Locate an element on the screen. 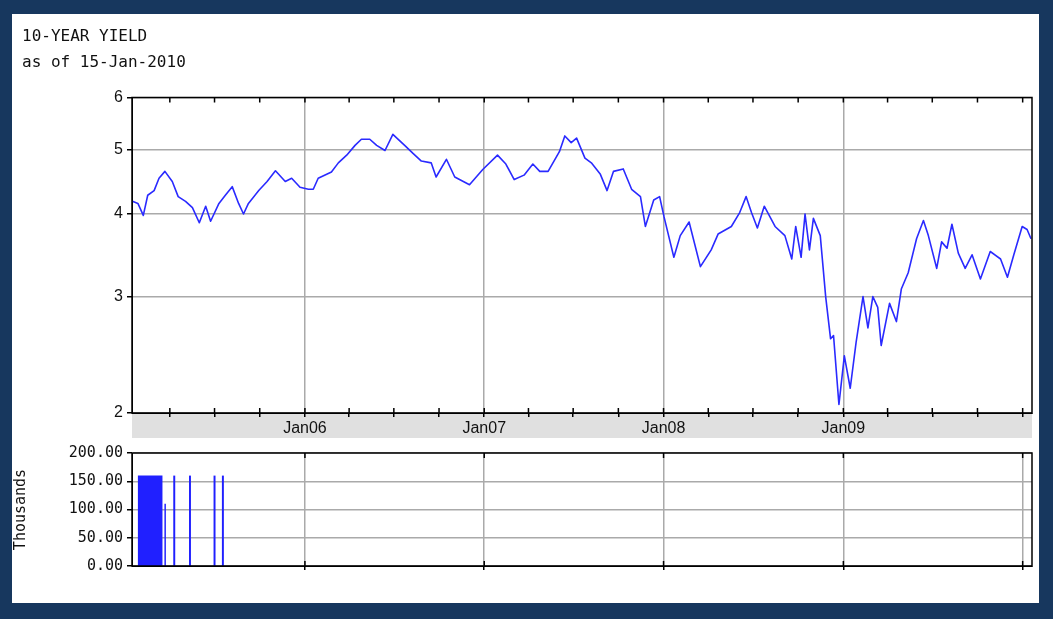  x-tick-label: Jan06 is located at coordinates (305, 428).